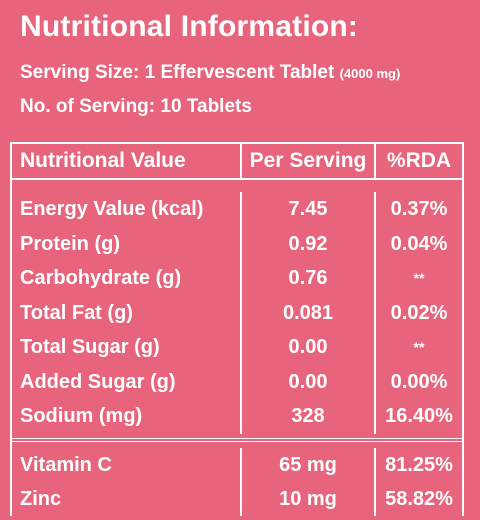 Image resolution: width=480 pixels, height=520 pixels. I want to click on serving-size-label: Serving Size: 1 Effervescent Tablet, so click(177, 72).